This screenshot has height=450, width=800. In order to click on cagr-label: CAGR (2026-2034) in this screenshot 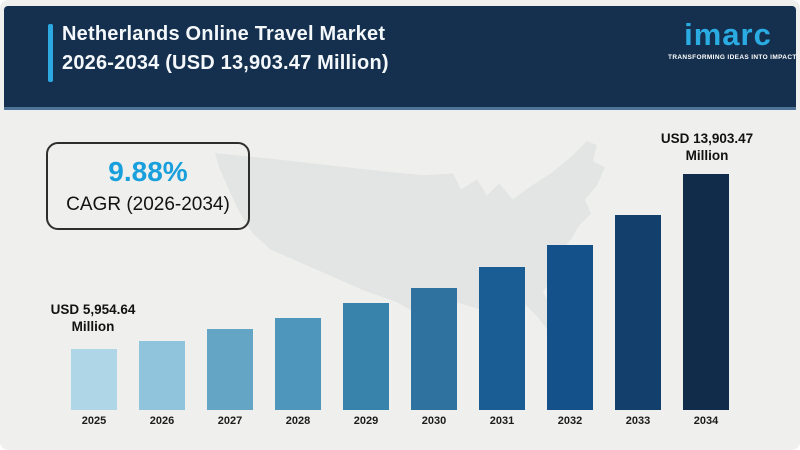, I will do `click(148, 204)`.